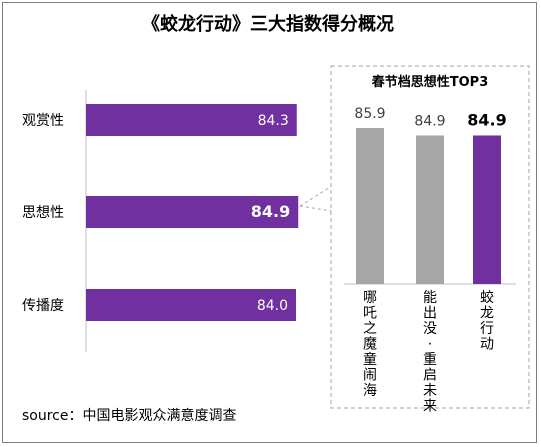 Image resolution: width=541 pixels, height=447 pixels. Describe the element at coordinates (487, 321) in the screenshot. I see `inset-category-label: 蛟龙行动` at that location.